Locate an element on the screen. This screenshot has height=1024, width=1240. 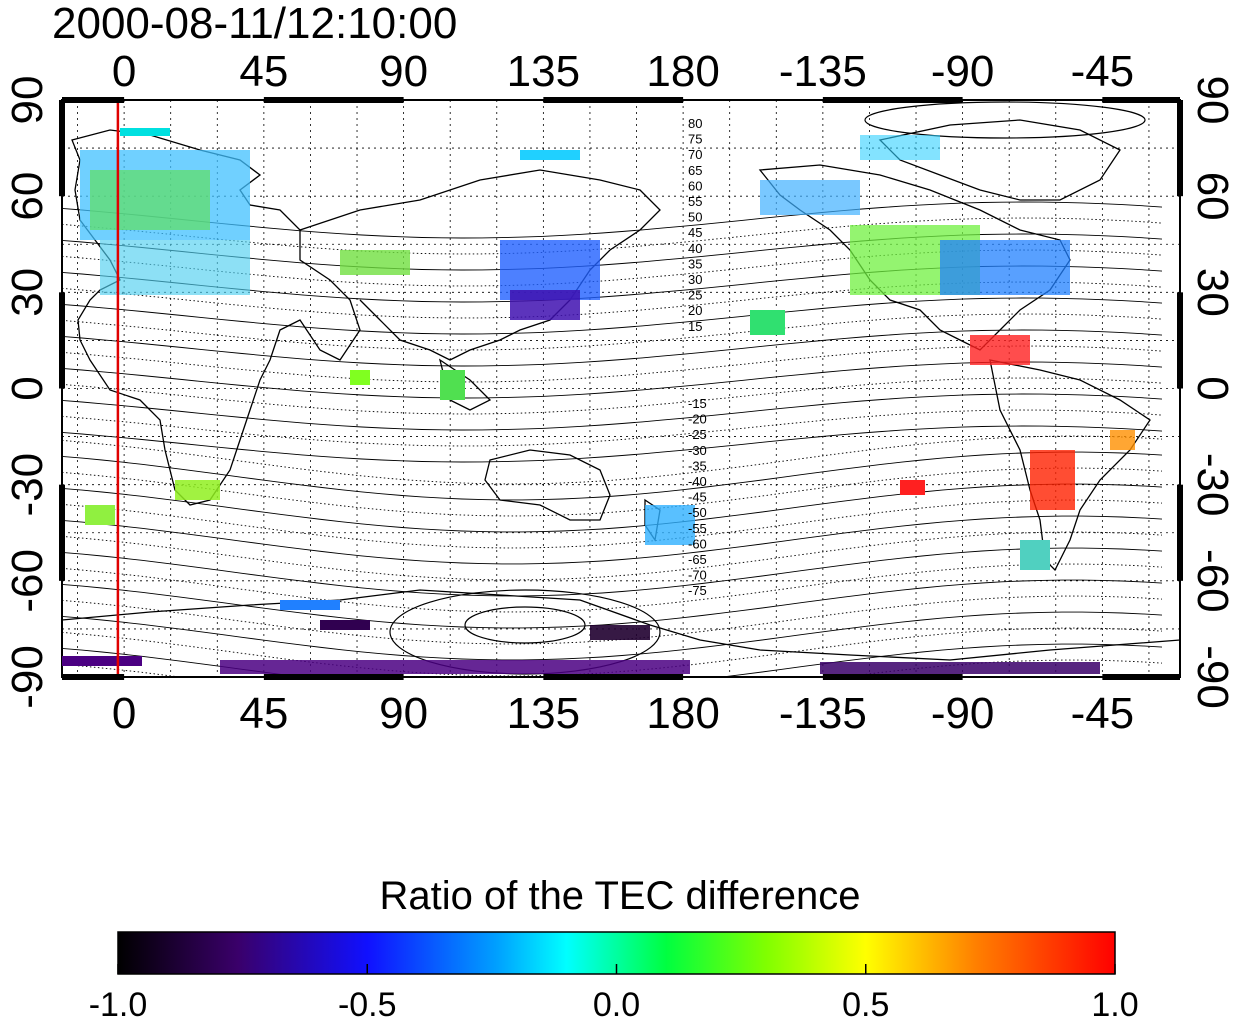
x-tick-label-bottom: -90 is located at coordinates (963, 713).